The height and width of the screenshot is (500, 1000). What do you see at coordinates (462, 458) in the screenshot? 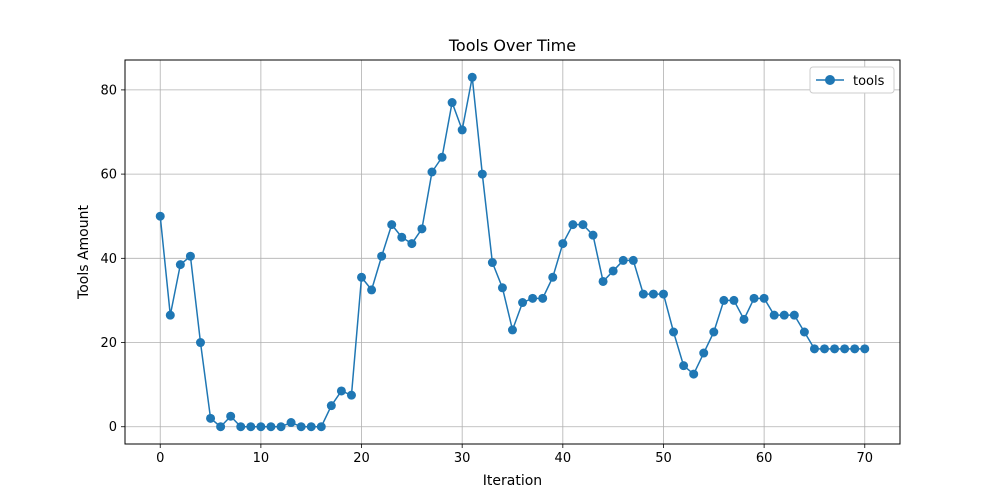
I see `x-tick-label: 30` at bounding box center [462, 458].